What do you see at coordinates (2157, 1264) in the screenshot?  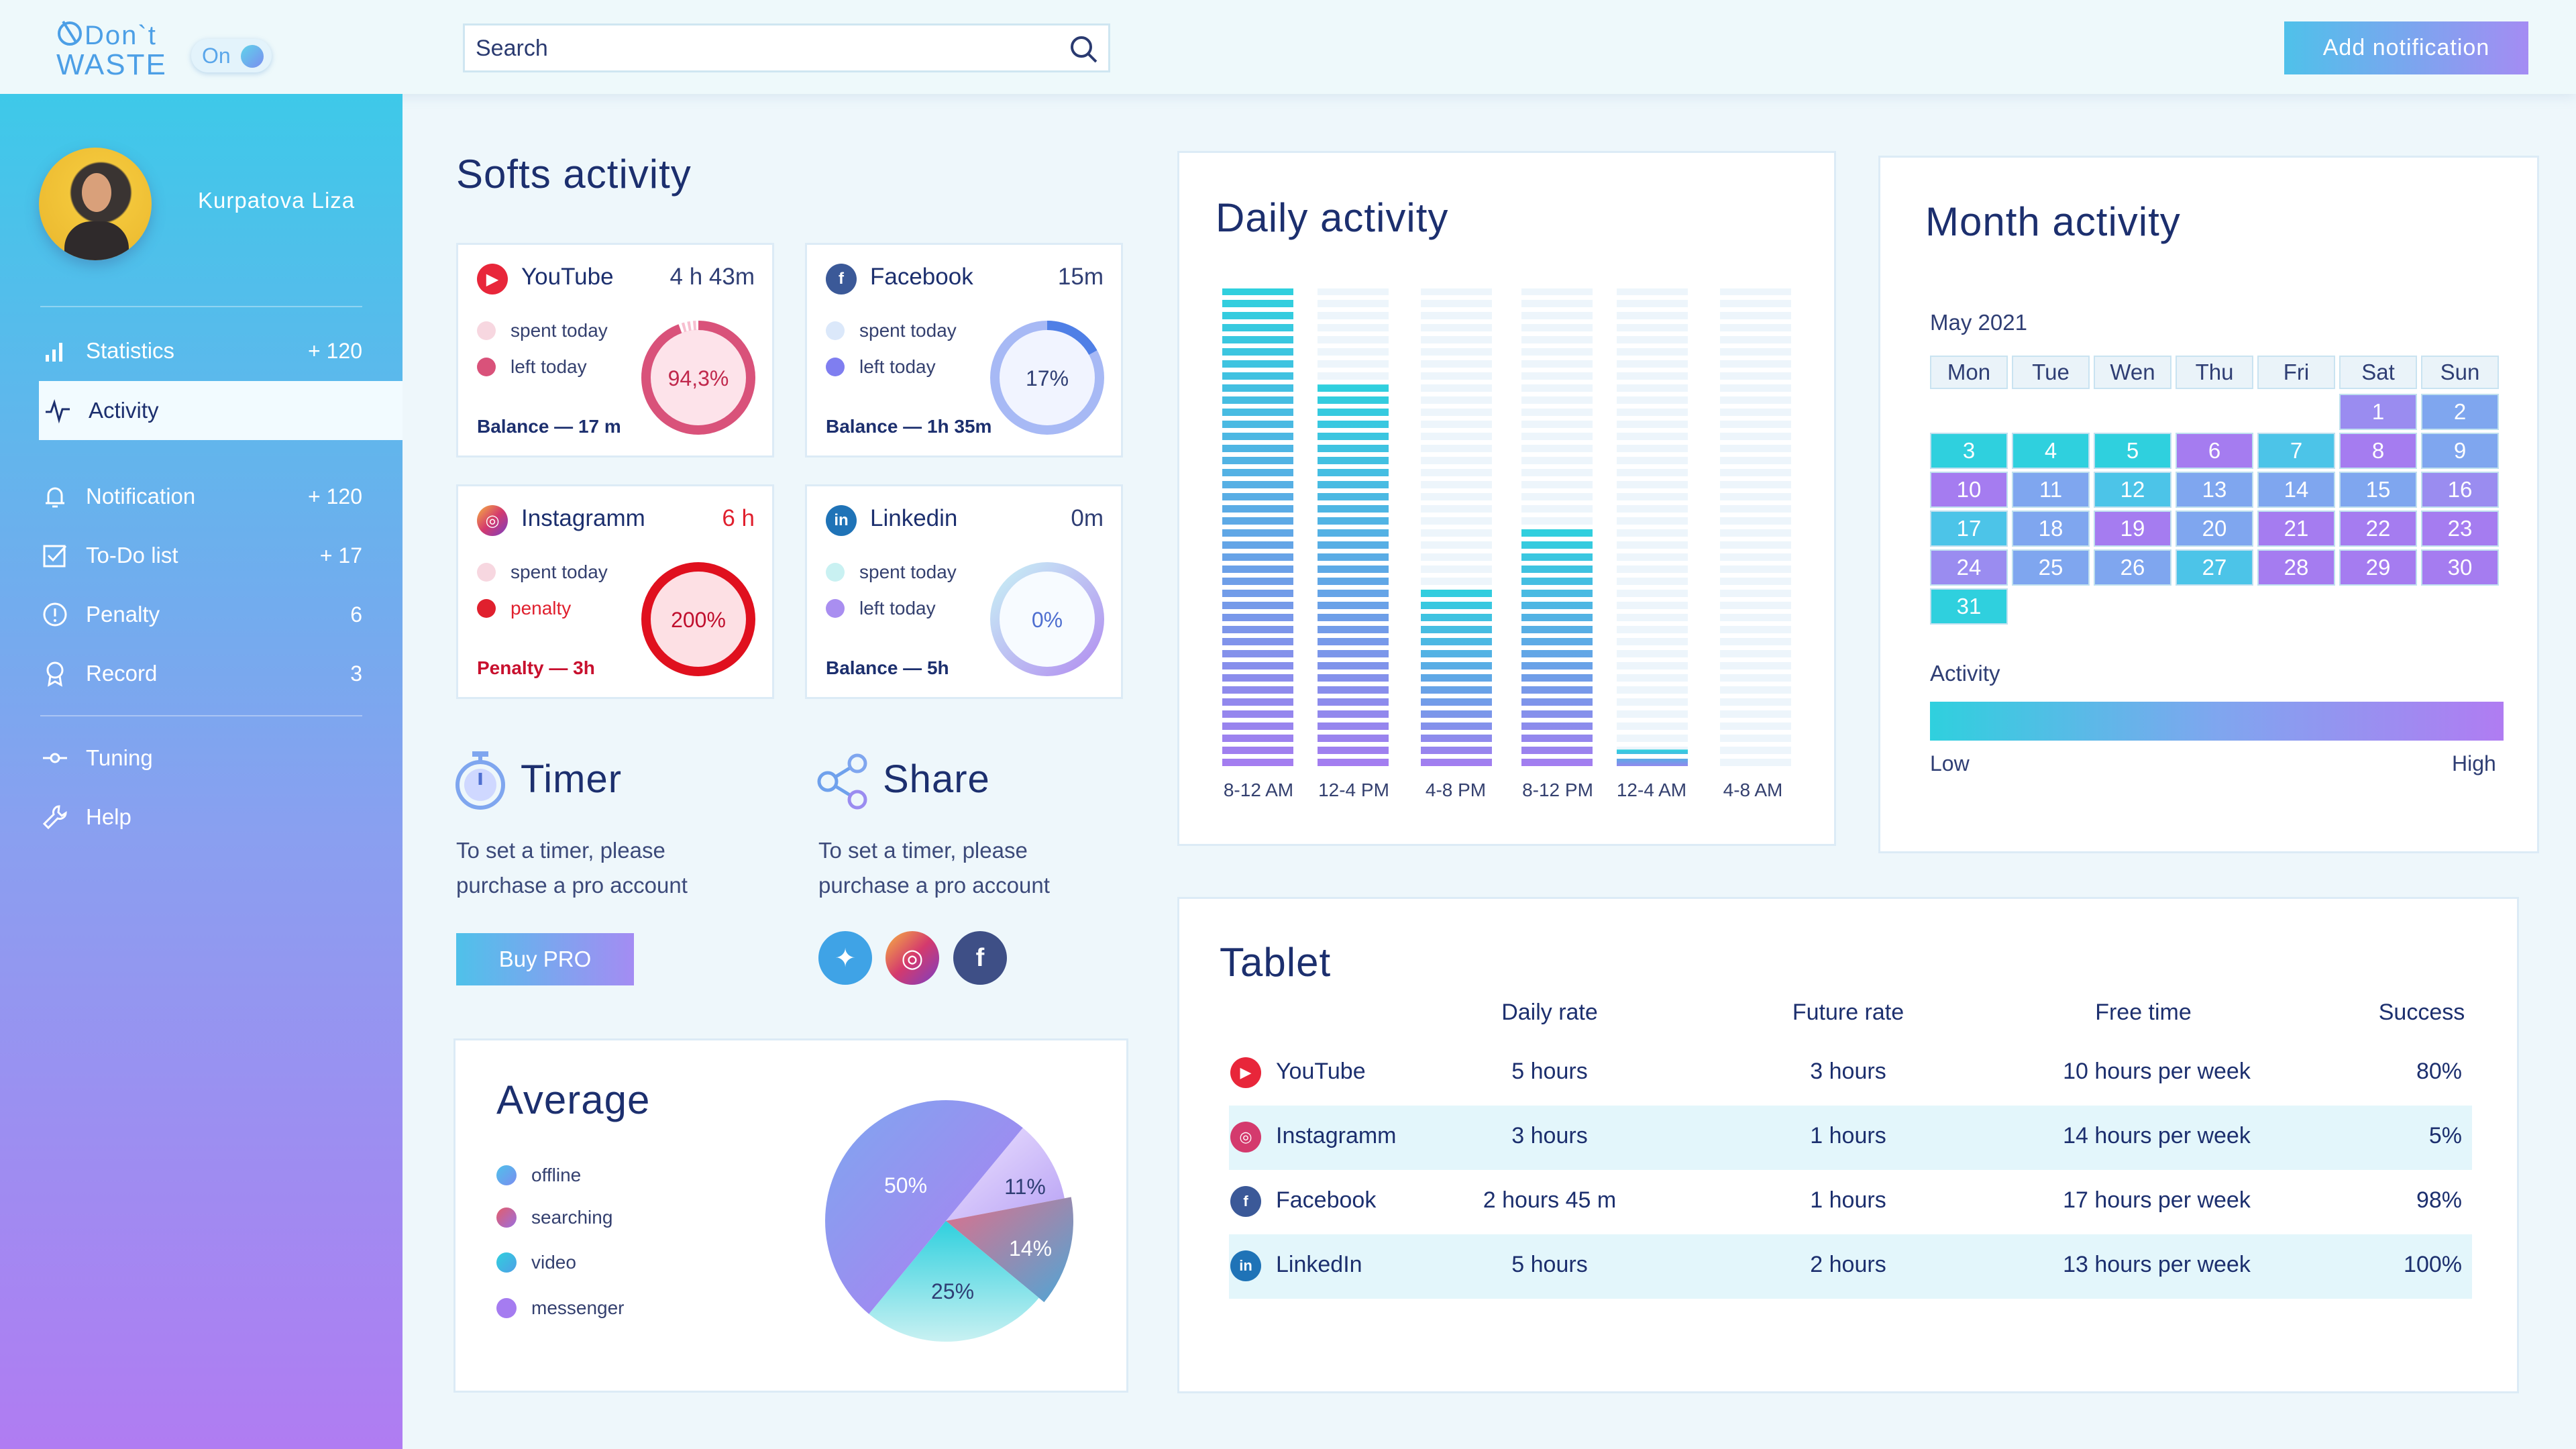 I see `cell-free-time: 13 hours per week` at bounding box center [2157, 1264].